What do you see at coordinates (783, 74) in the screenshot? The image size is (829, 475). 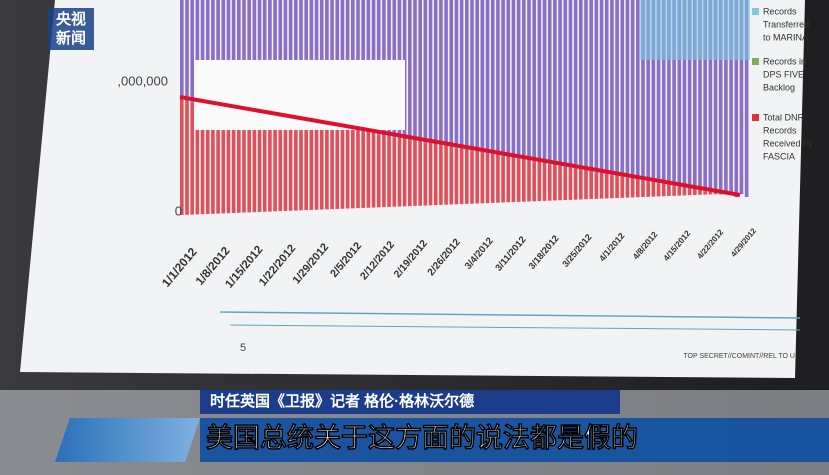 I see `legend-text: DPS FIVE` at bounding box center [783, 74].